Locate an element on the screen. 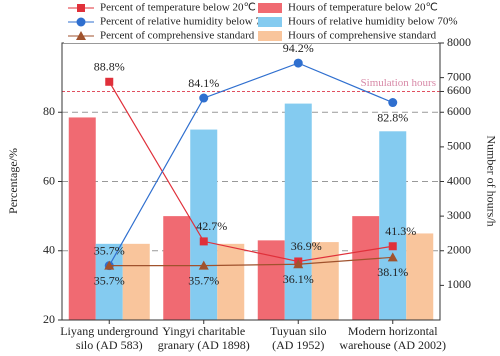  y-tick-label: 40 is located at coordinates (49, 250).